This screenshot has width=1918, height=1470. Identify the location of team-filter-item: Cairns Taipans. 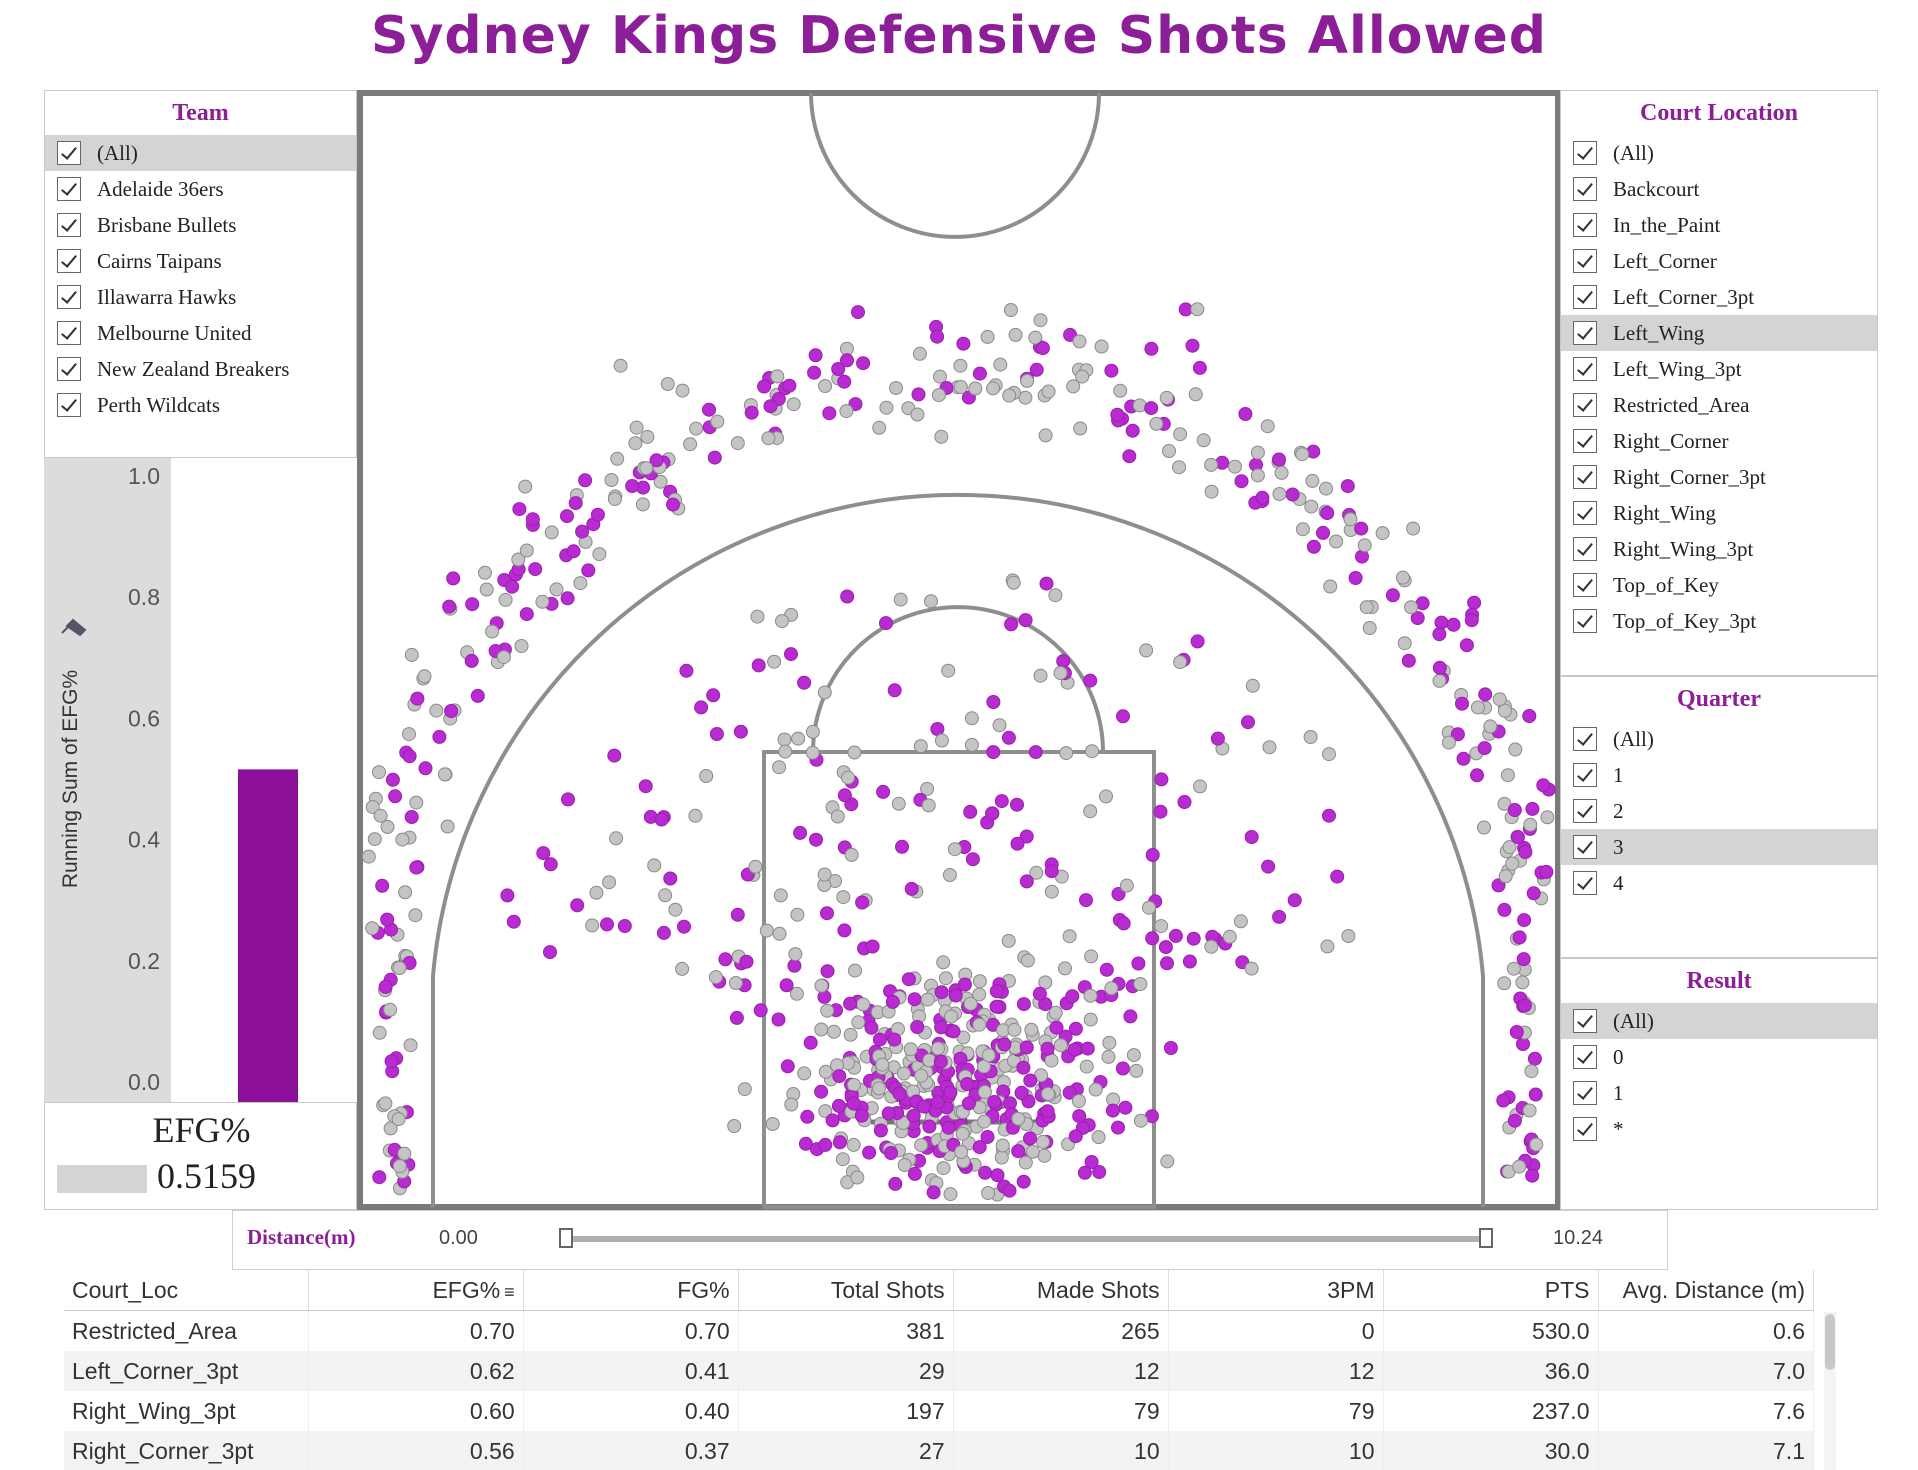
(200, 261).